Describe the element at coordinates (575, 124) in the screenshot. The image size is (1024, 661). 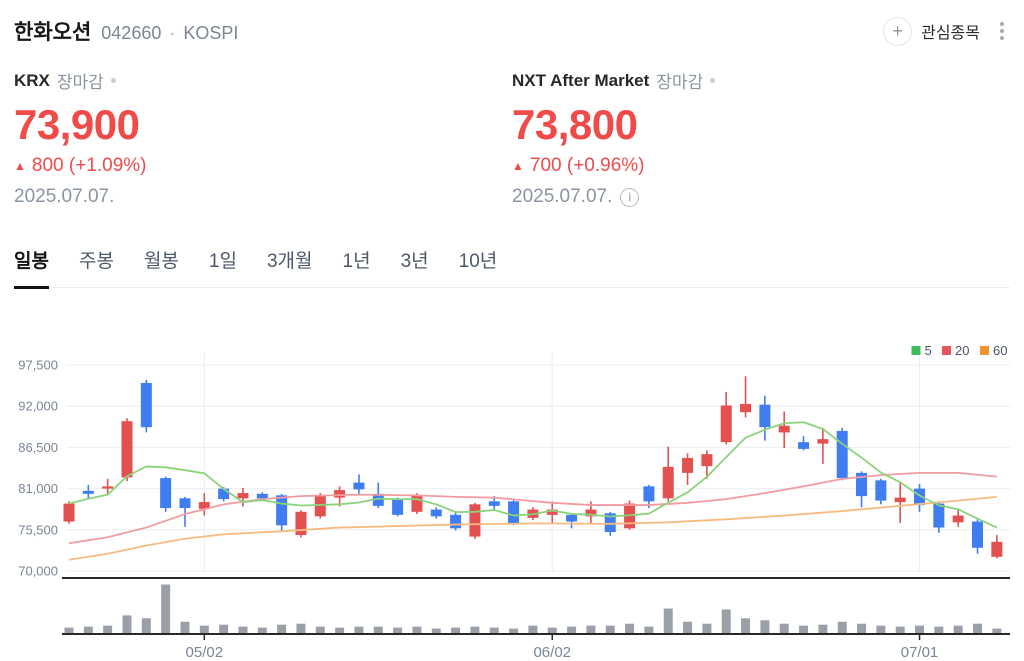
I see `current-price-nxt: 73,800` at that location.